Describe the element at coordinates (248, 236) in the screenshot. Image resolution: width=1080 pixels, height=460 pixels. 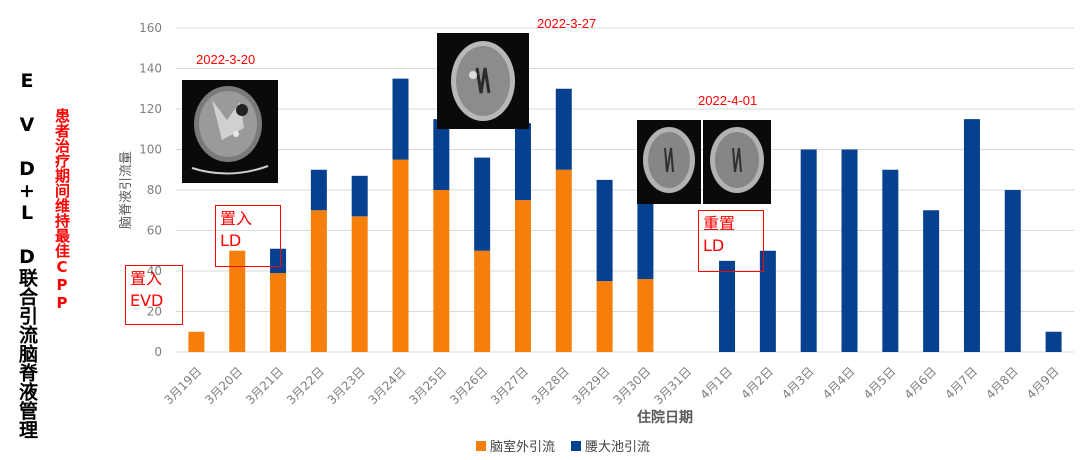
I see `annotation-ld-insert: 置入 LD` at that location.